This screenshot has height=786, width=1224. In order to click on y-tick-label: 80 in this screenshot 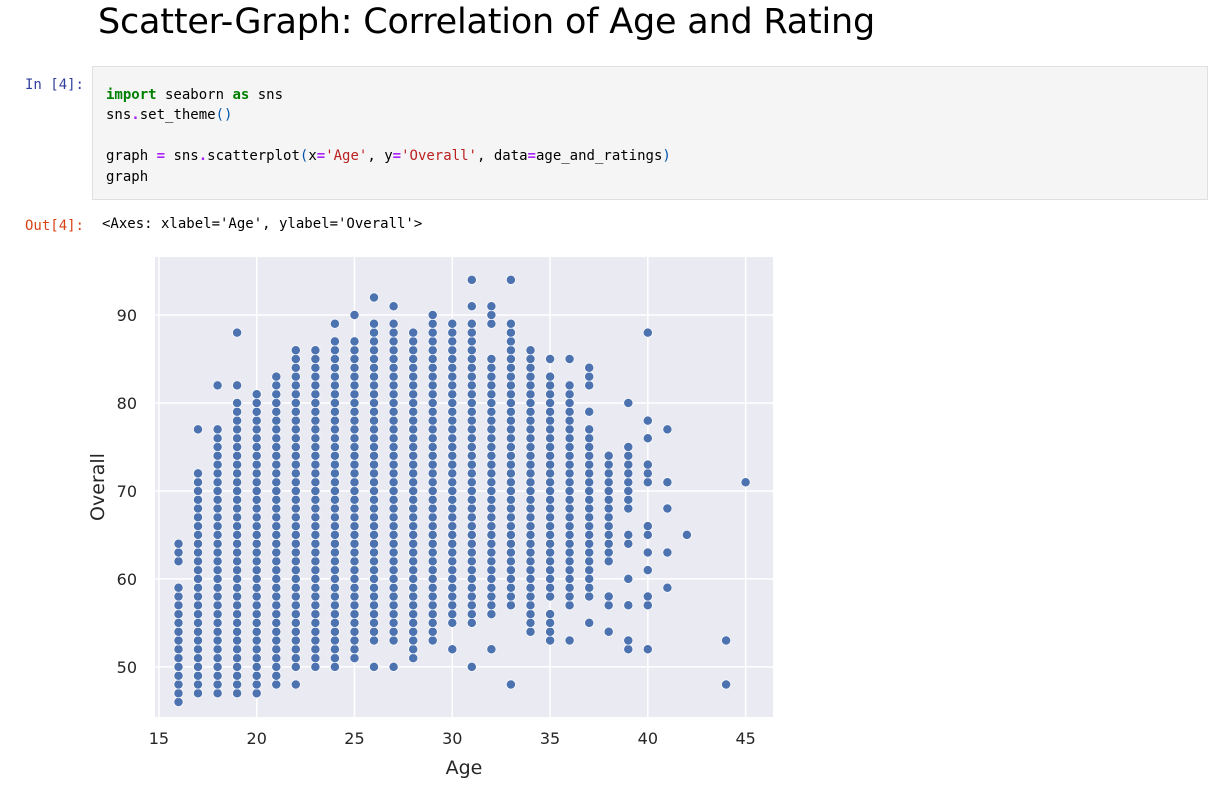, I will do `click(127, 403)`.